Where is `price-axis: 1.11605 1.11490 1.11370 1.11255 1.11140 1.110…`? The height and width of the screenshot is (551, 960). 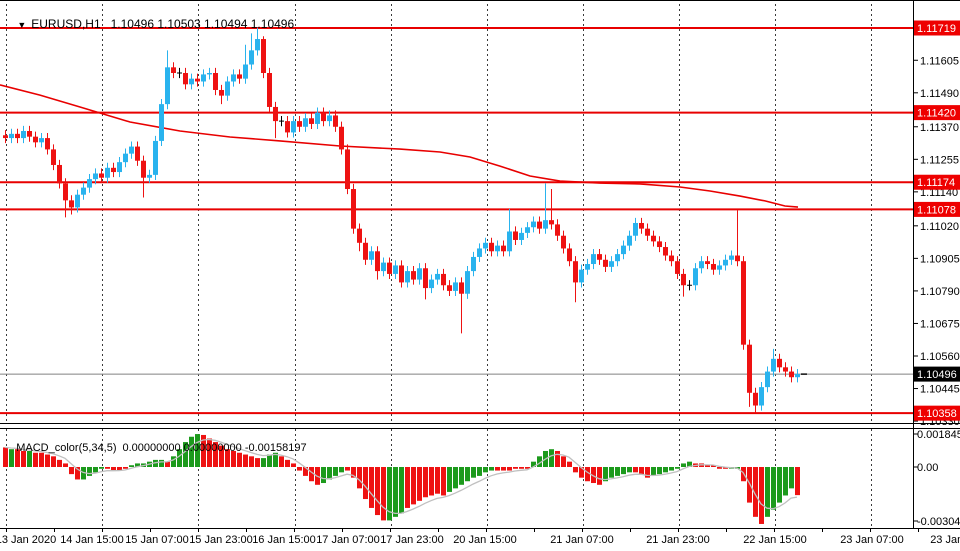 price-axis: 1.11605 1.11490 1.11370 1.11255 1.11140 1.110… is located at coordinates (936, 224).